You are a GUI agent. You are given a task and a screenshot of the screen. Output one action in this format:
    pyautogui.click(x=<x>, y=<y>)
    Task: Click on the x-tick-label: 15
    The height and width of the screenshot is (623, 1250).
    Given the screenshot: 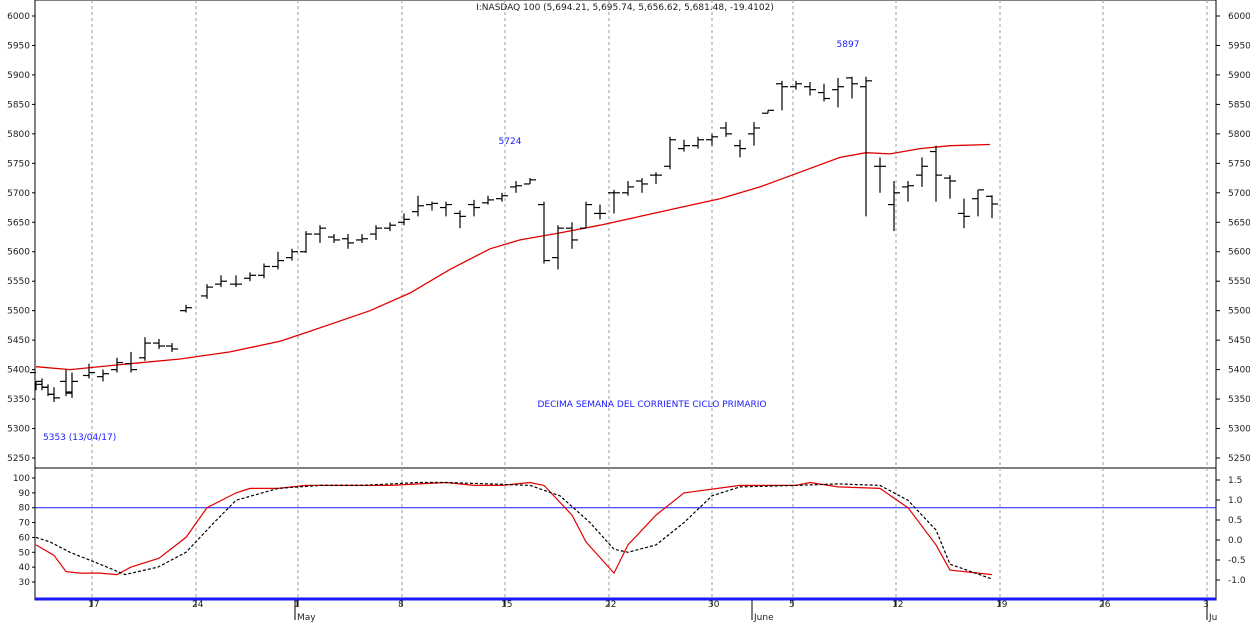 What is the action you would take?
    pyautogui.click(x=506, y=605)
    